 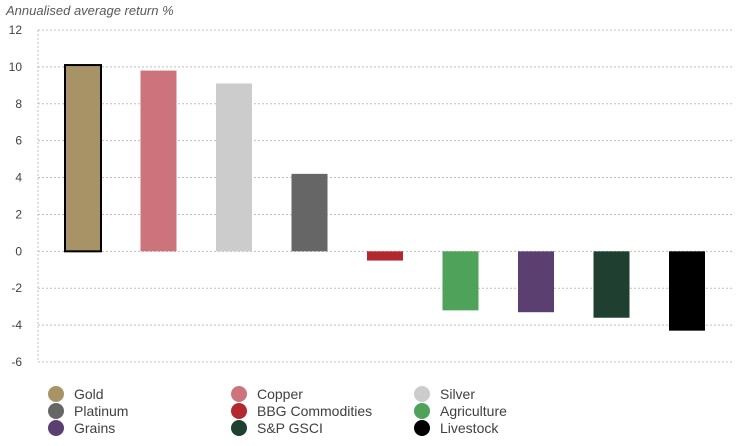 I want to click on legend-label: Agriculture, so click(x=473, y=411).